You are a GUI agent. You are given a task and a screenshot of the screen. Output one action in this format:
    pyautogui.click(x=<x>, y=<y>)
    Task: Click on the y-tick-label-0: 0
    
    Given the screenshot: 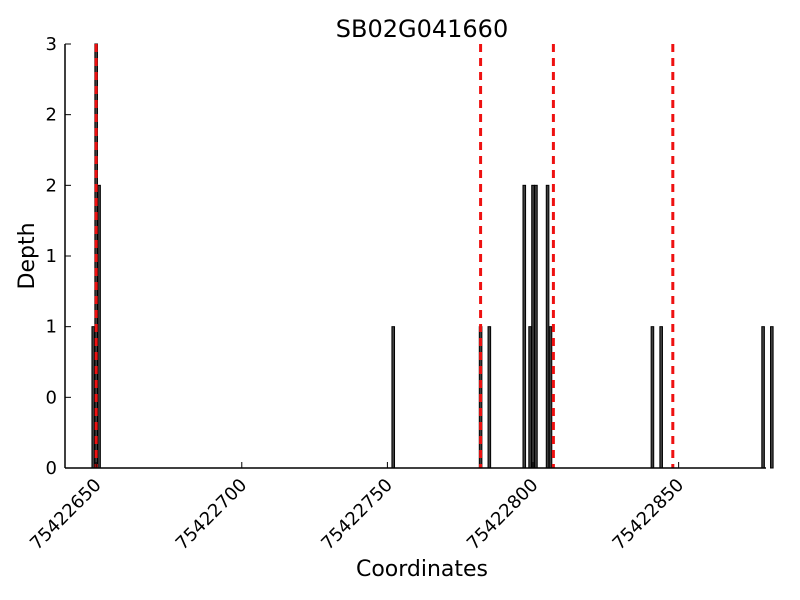 What is the action you would take?
    pyautogui.click(x=51, y=468)
    